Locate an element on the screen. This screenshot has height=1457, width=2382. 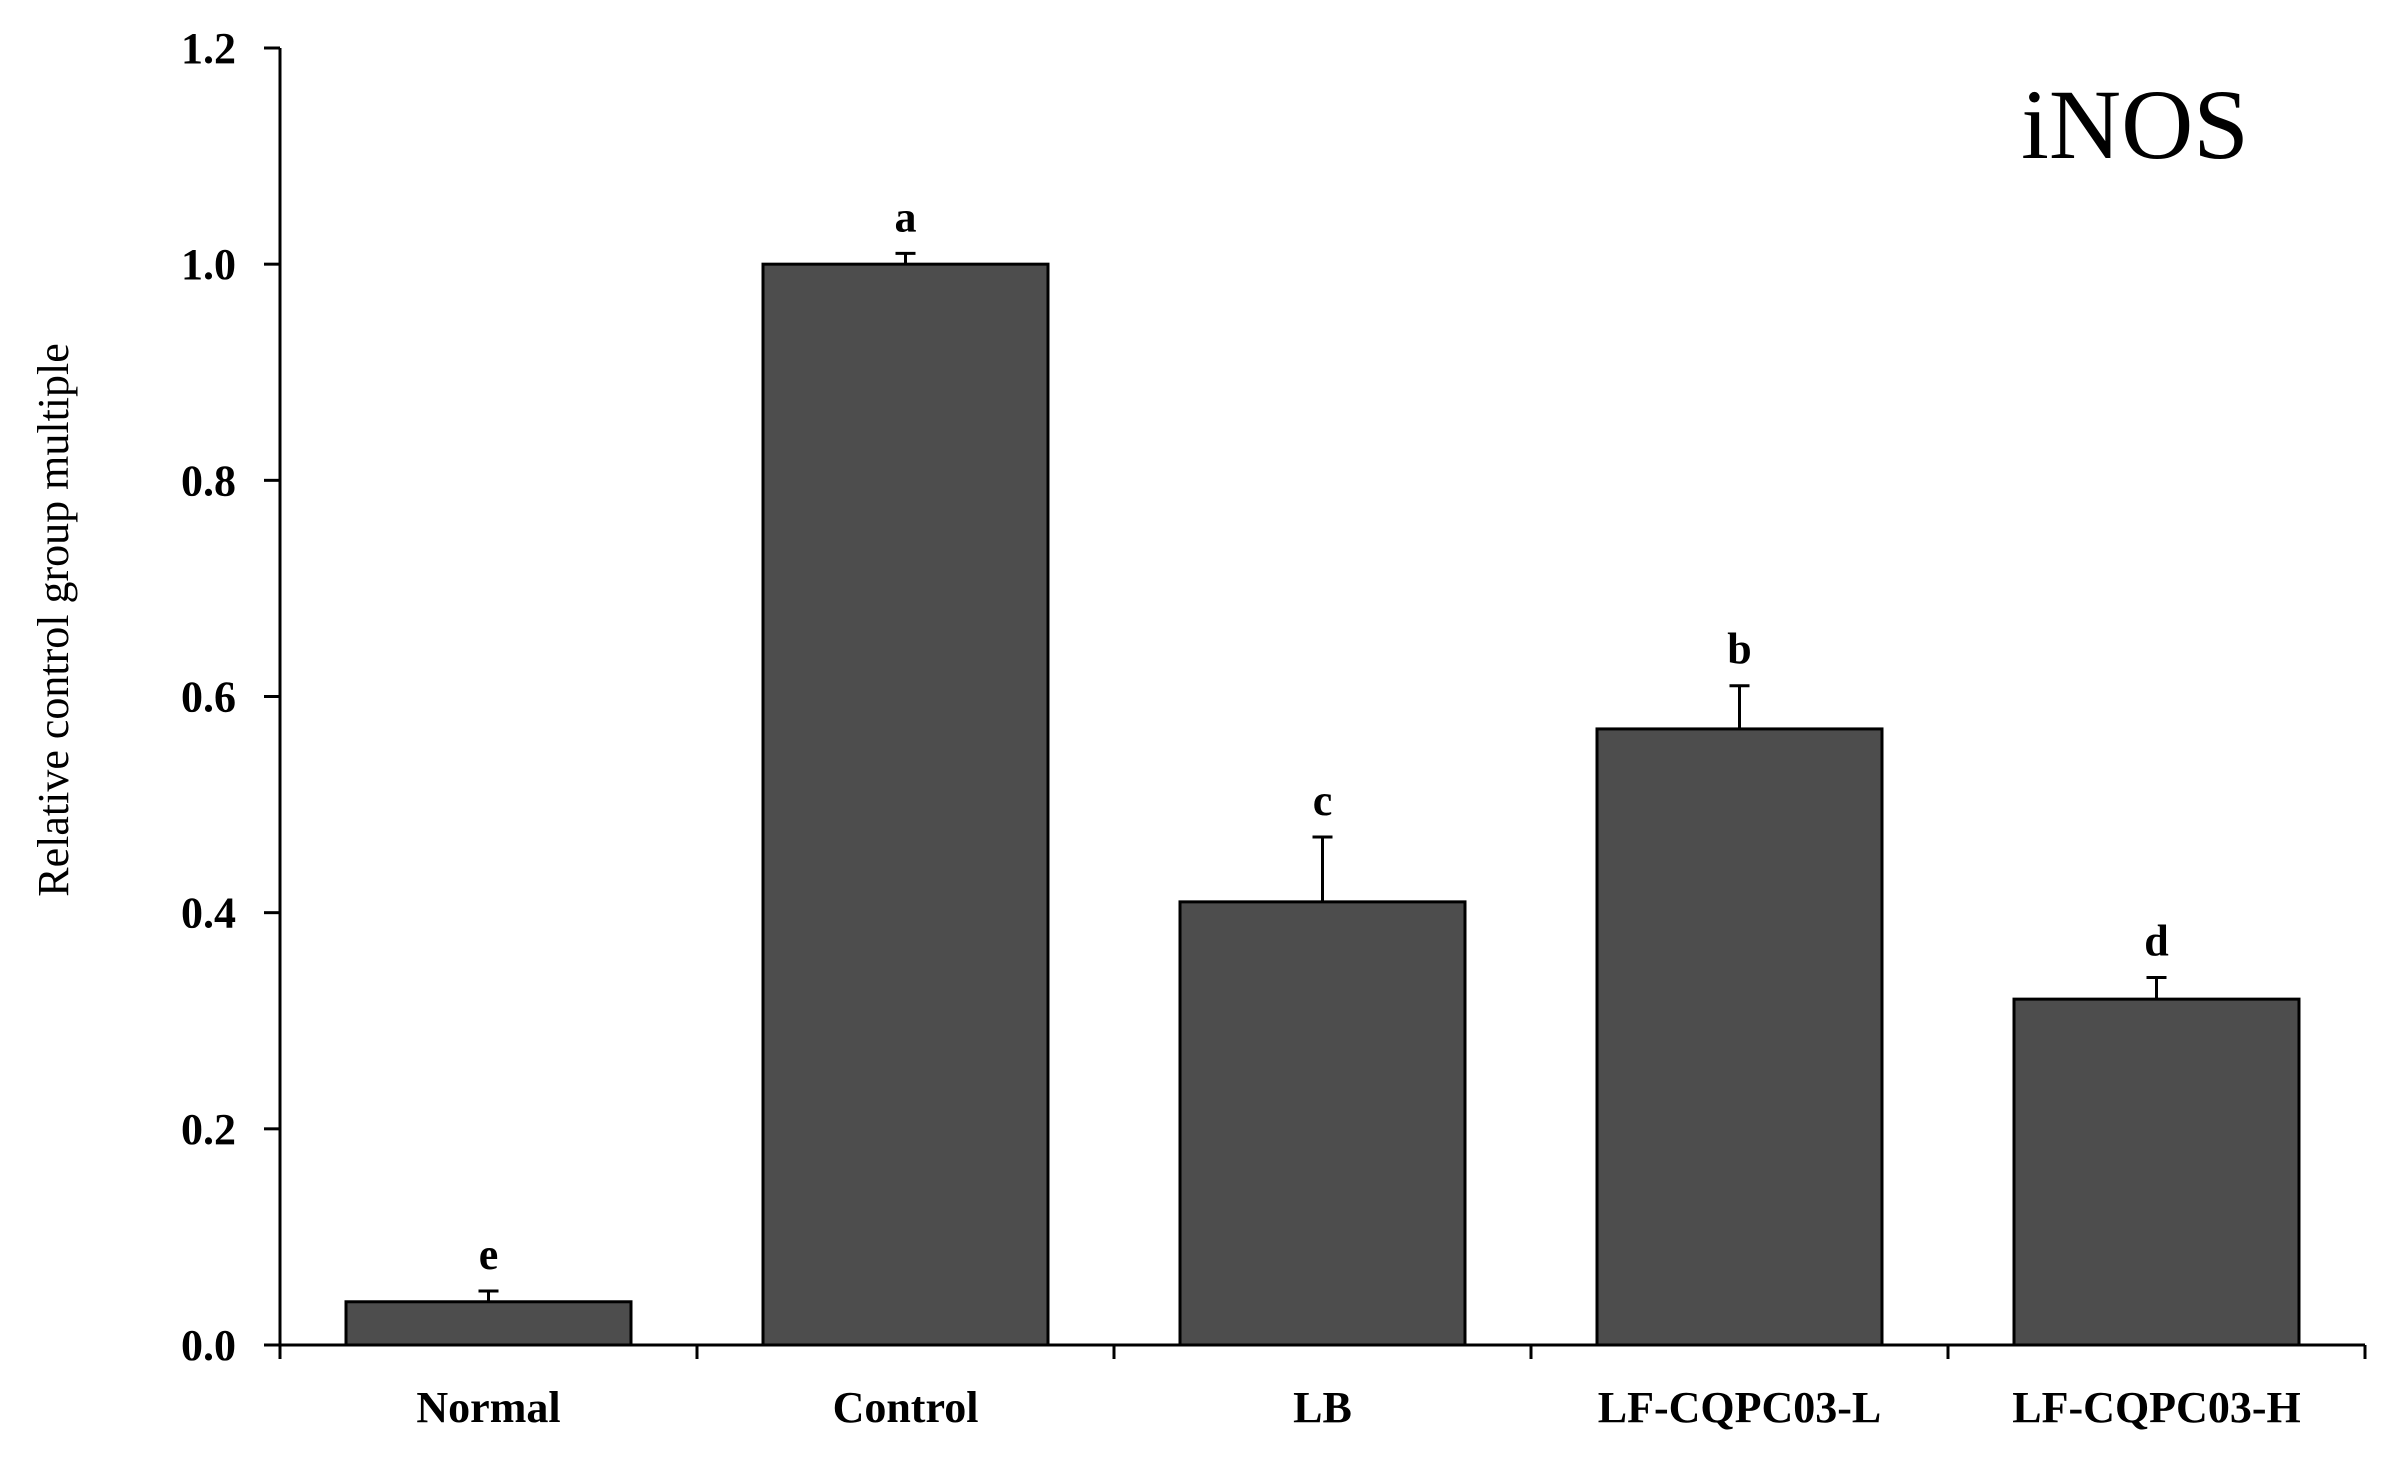
bar-lf-cqpc03-l is located at coordinates (1739, 1037).